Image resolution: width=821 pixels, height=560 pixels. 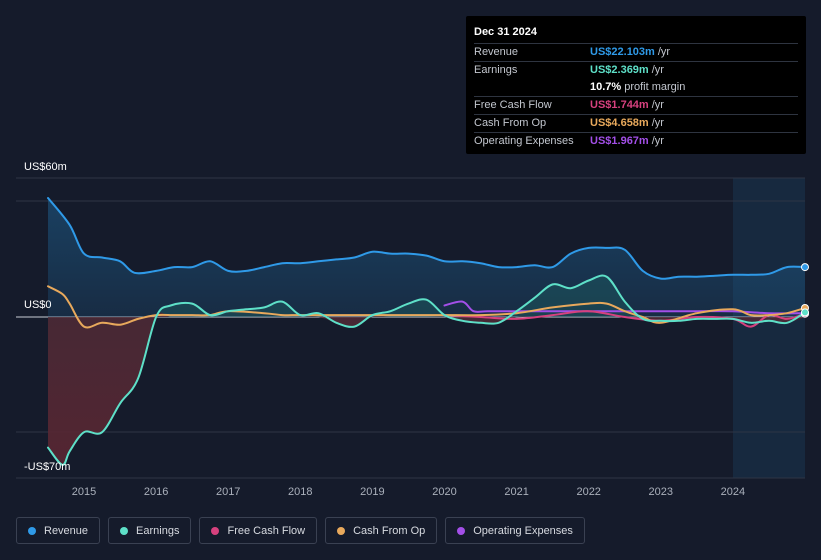 What do you see at coordinates (496, 52) in the screenshot?
I see `tooltip-label: Revenue` at bounding box center [496, 52].